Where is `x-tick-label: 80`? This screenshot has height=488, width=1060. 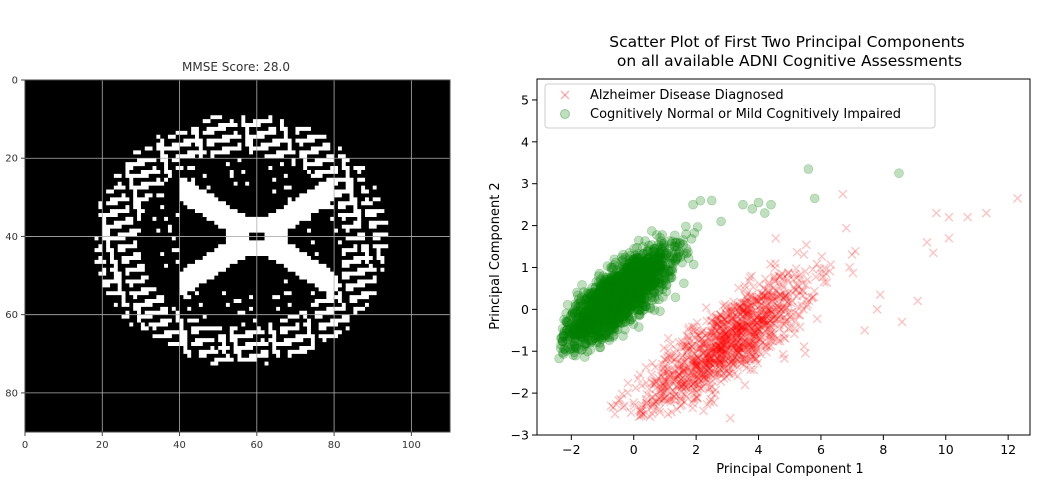 x-tick-label: 80 is located at coordinates (334, 445).